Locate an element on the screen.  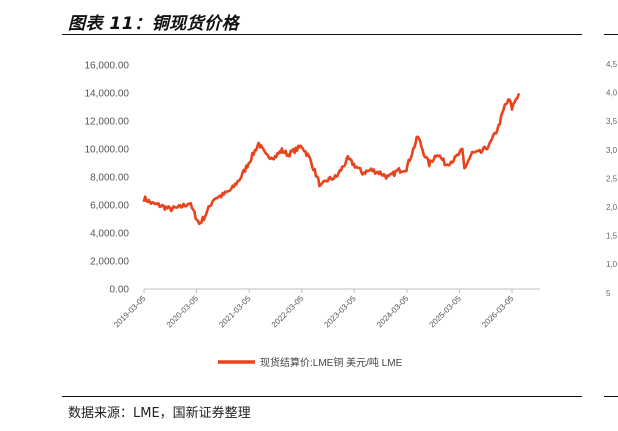
top-rule is located at coordinates (322, 34).